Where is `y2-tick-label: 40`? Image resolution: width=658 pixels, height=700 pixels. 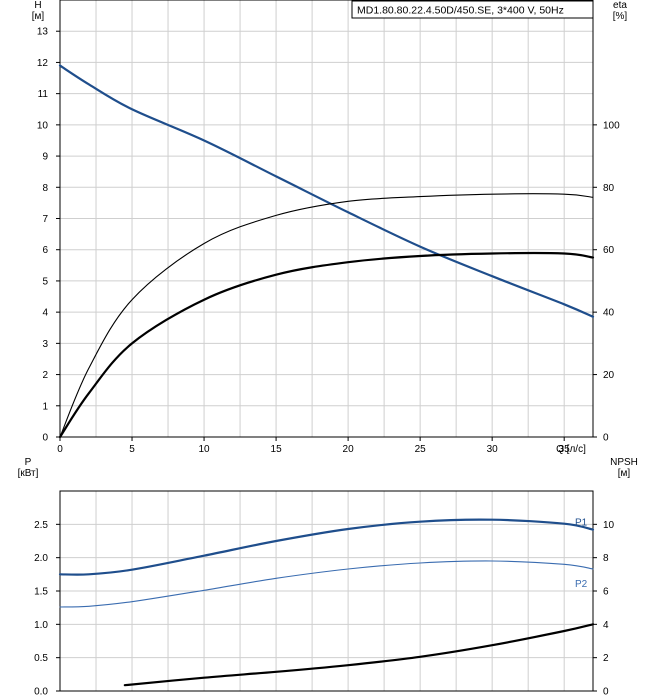
y2-tick-label: 40 is located at coordinates (609, 313).